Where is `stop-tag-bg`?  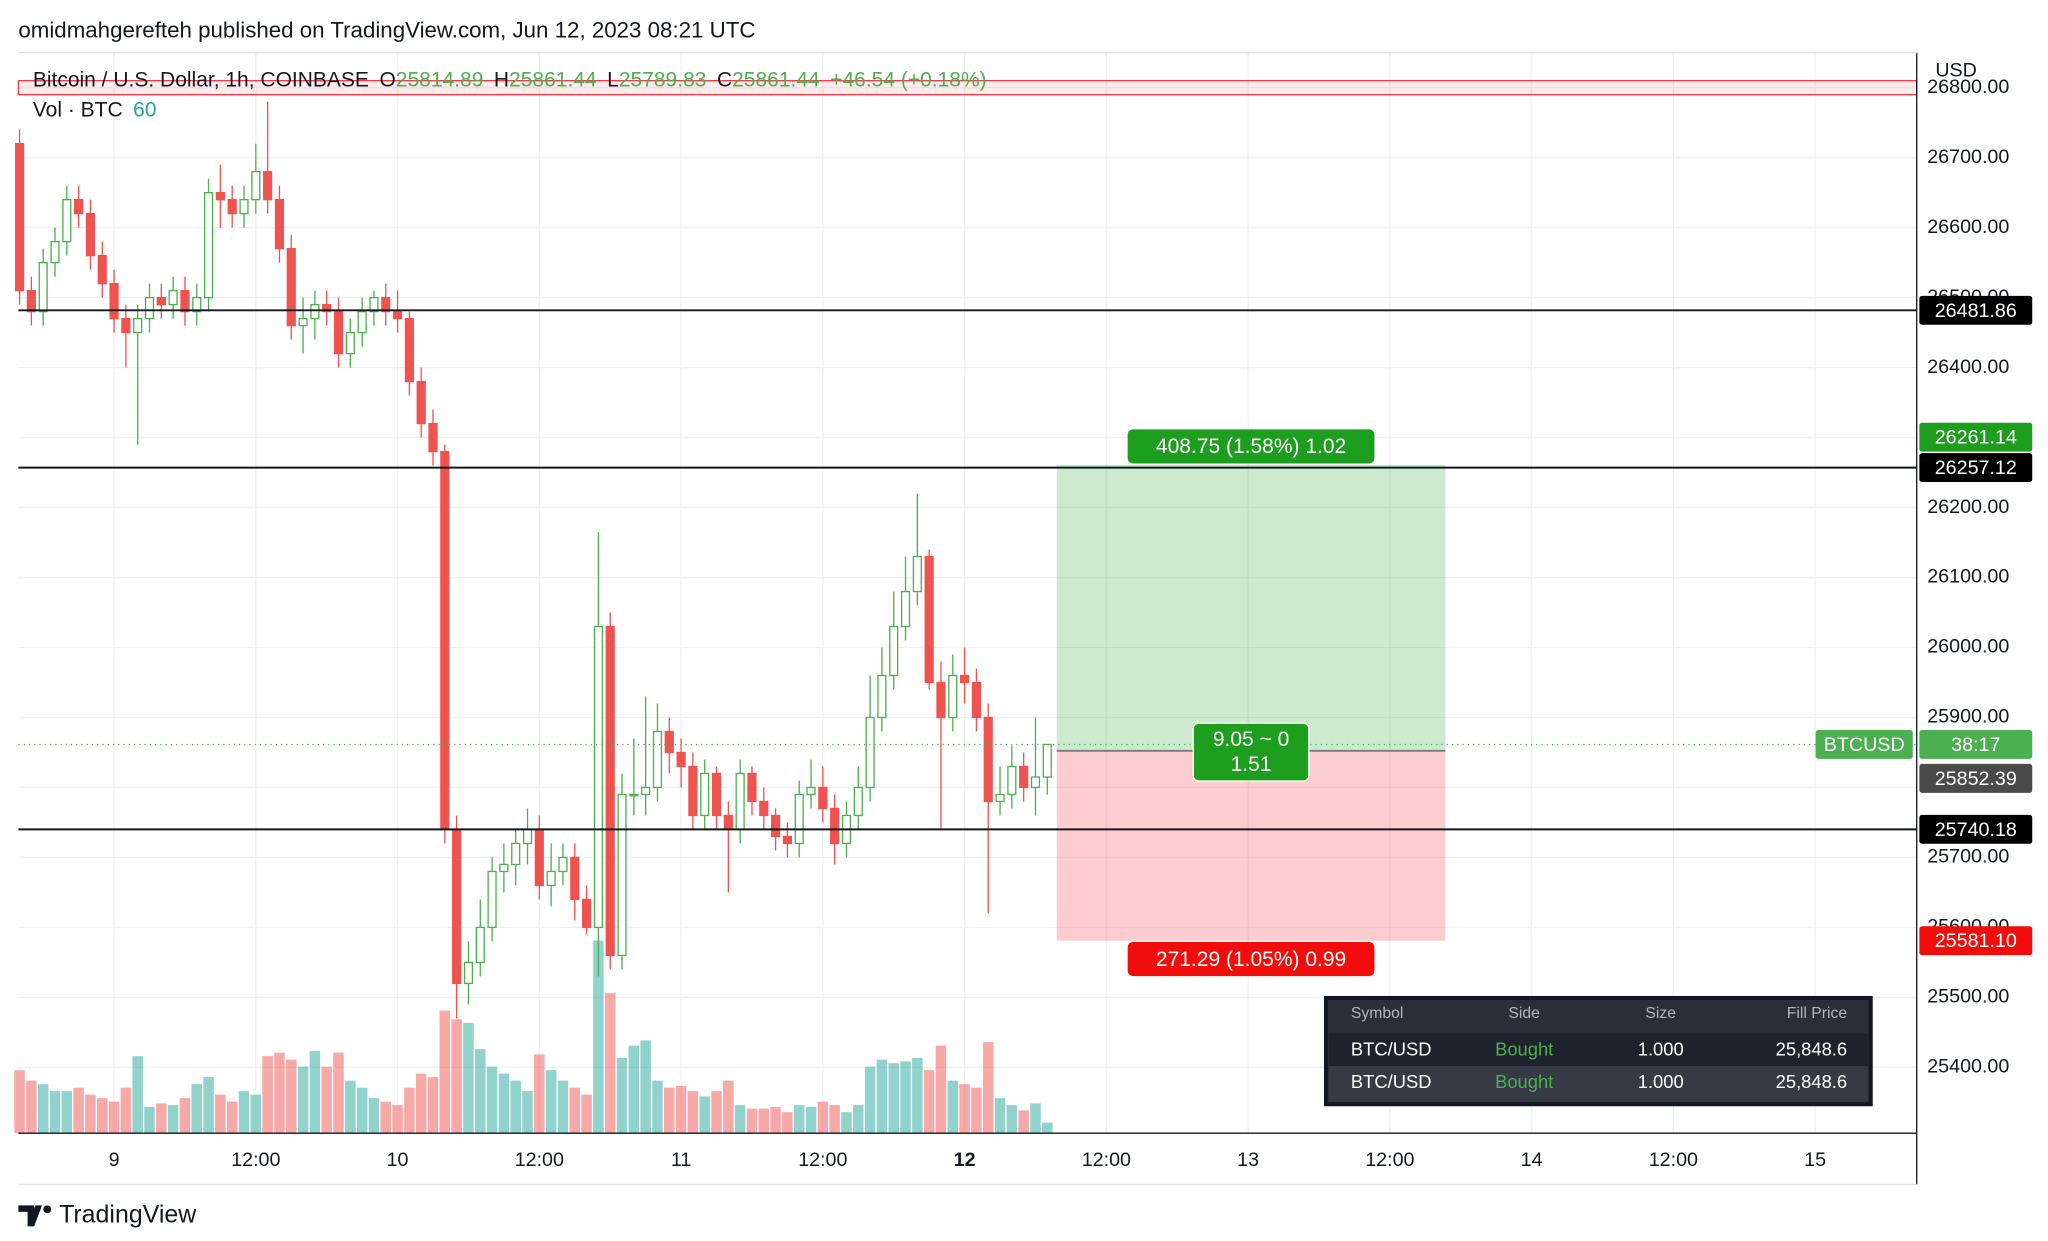 stop-tag-bg is located at coordinates (1976, 941).